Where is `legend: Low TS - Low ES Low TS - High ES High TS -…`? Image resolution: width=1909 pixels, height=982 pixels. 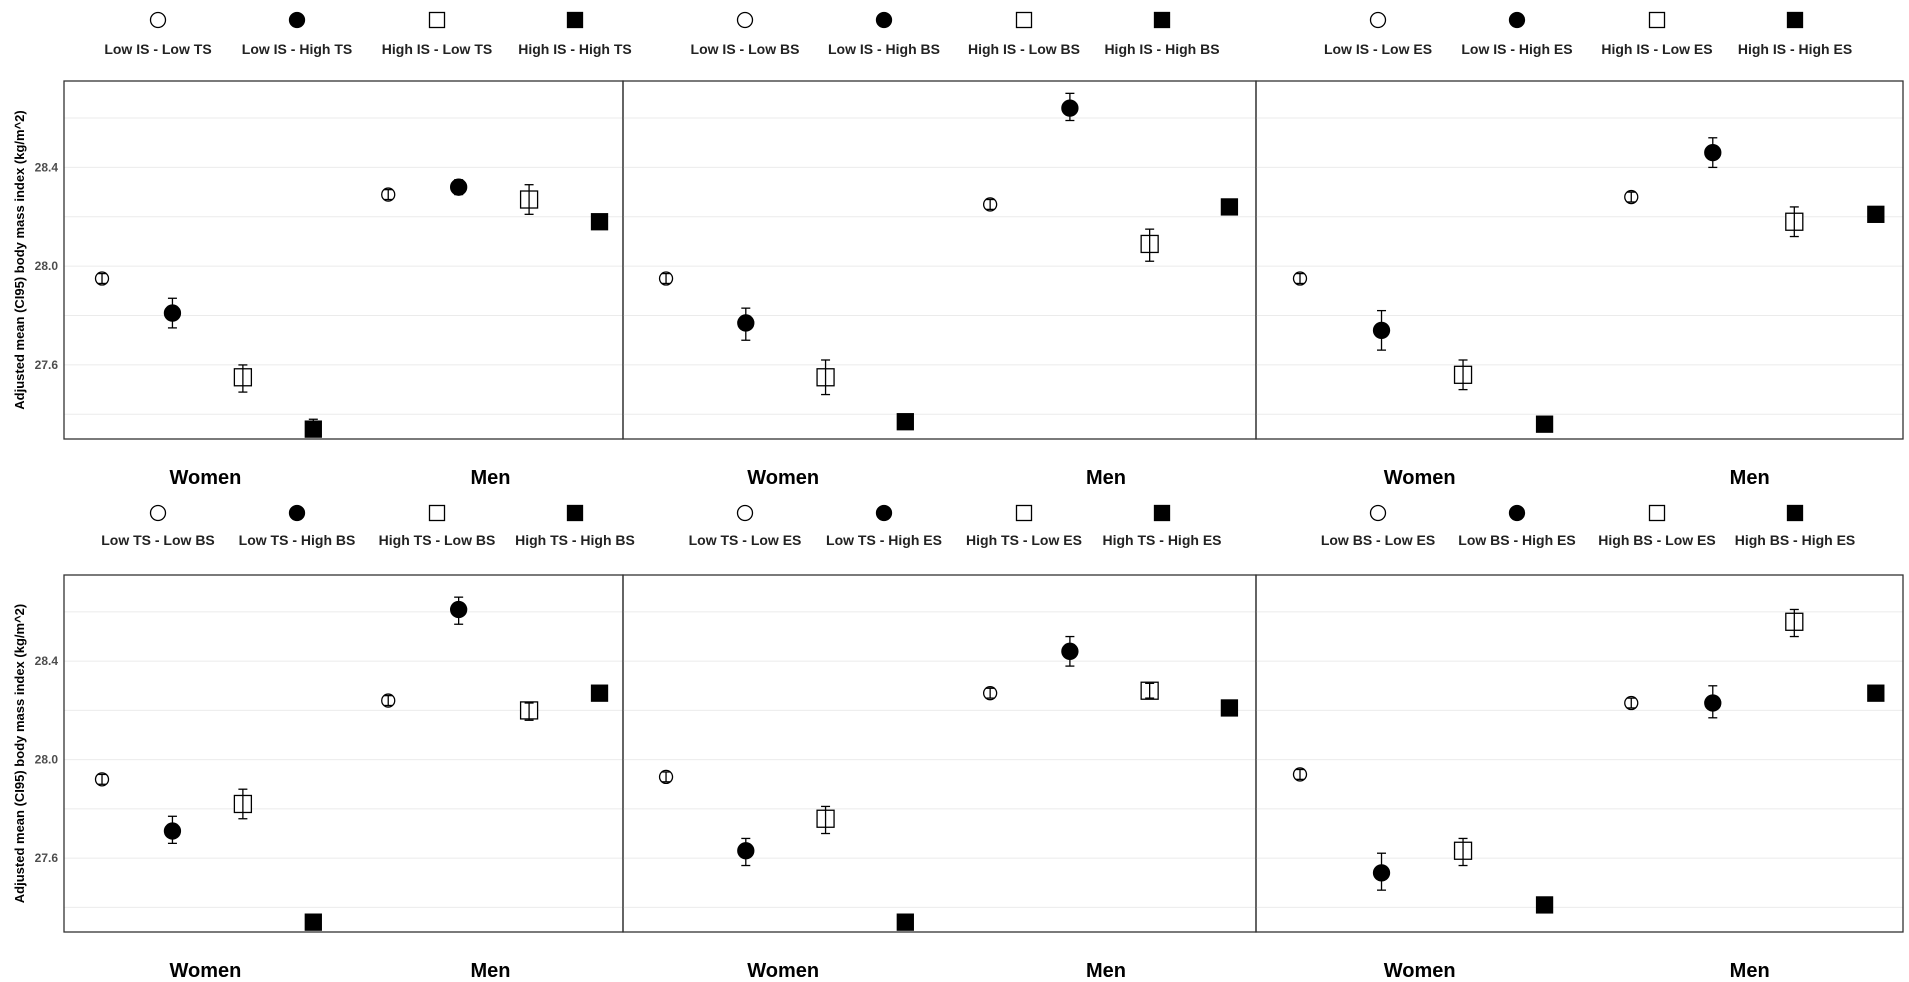 legend: Low TS - Low ES Low TS - High ES High TS -… is located at coordinates (955, 526).